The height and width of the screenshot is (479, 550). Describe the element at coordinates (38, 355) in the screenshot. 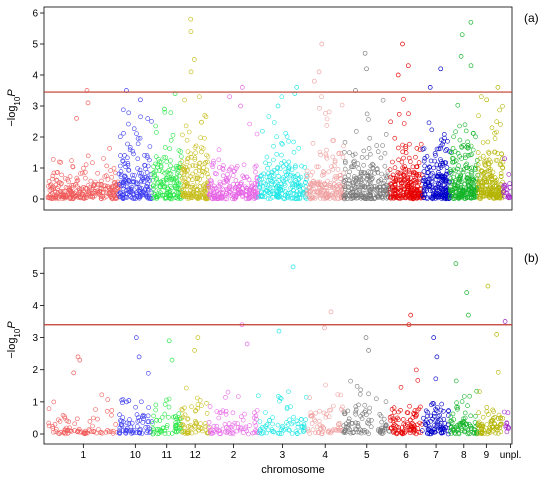

I see `y-axis-b: 0 1 2 3 4 5` at that location.